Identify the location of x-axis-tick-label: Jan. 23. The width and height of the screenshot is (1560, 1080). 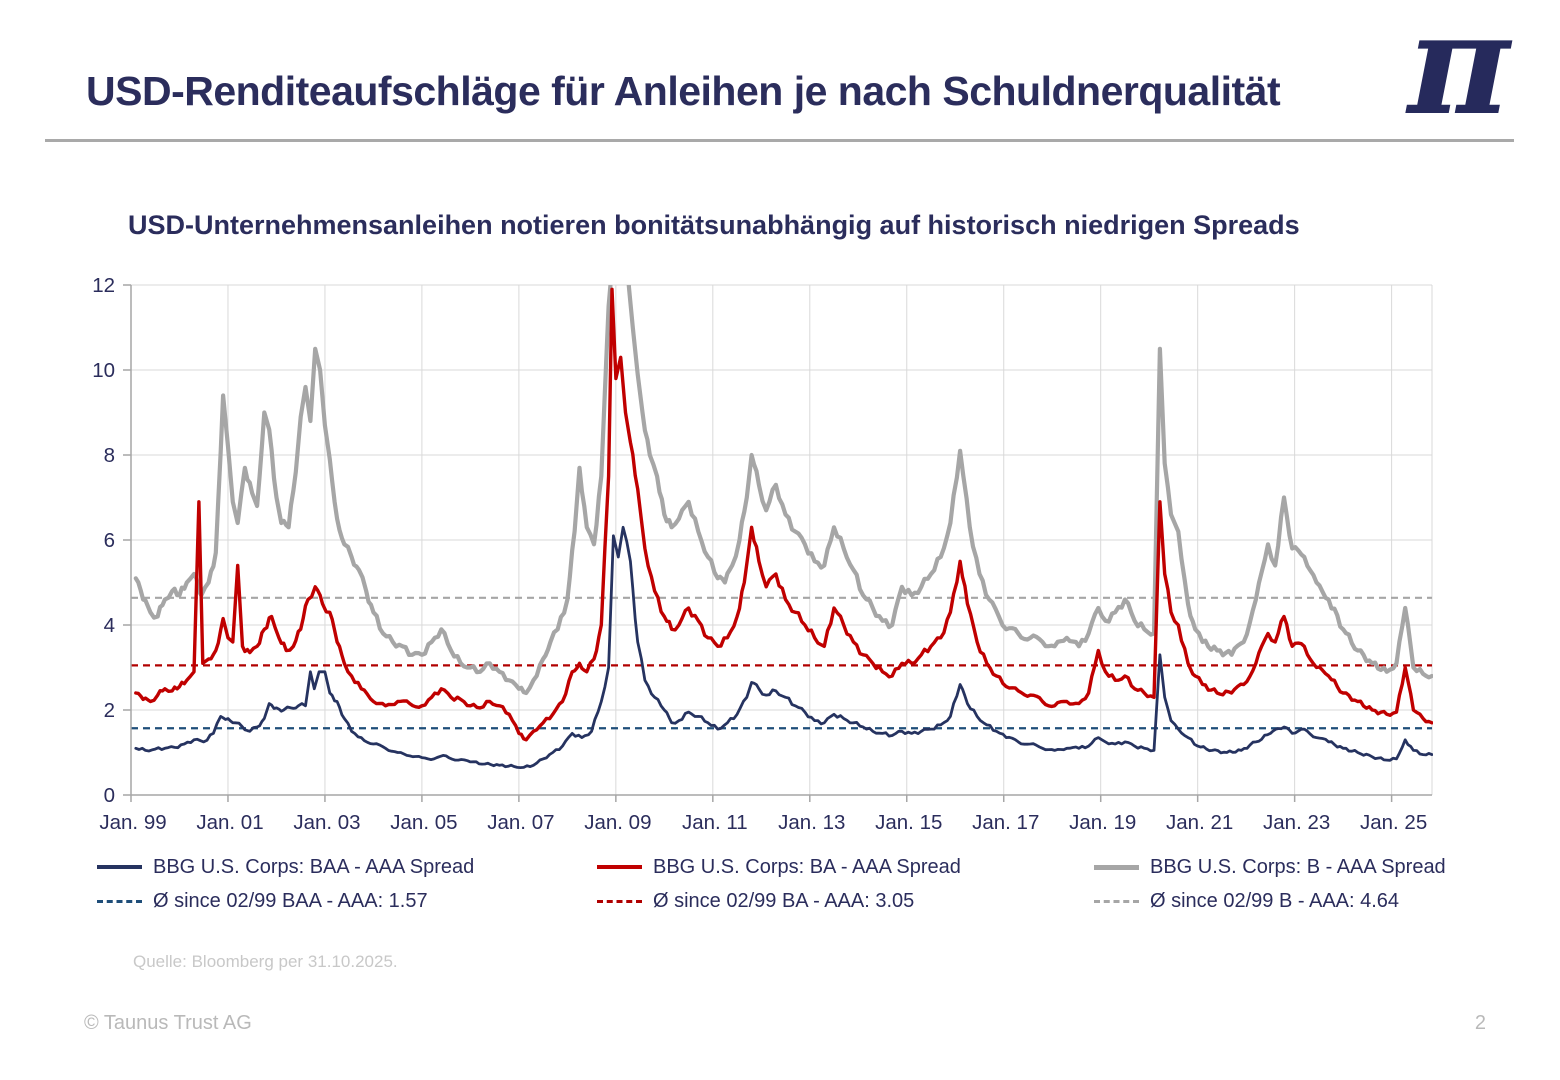
(1296, 822).